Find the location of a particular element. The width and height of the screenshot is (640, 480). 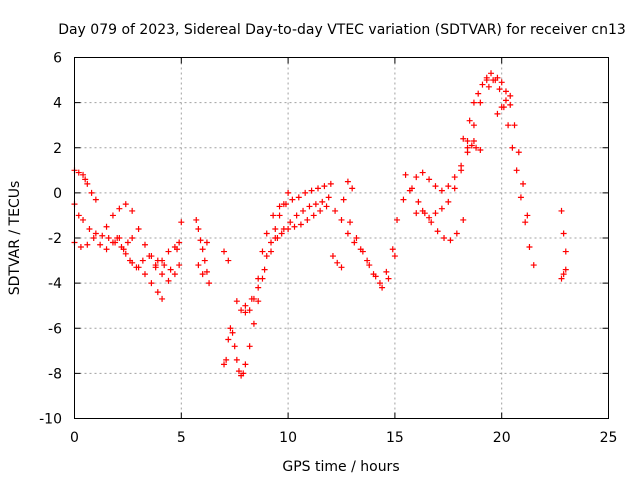

series-satellite-track-p is located at coordinates (366, 247).